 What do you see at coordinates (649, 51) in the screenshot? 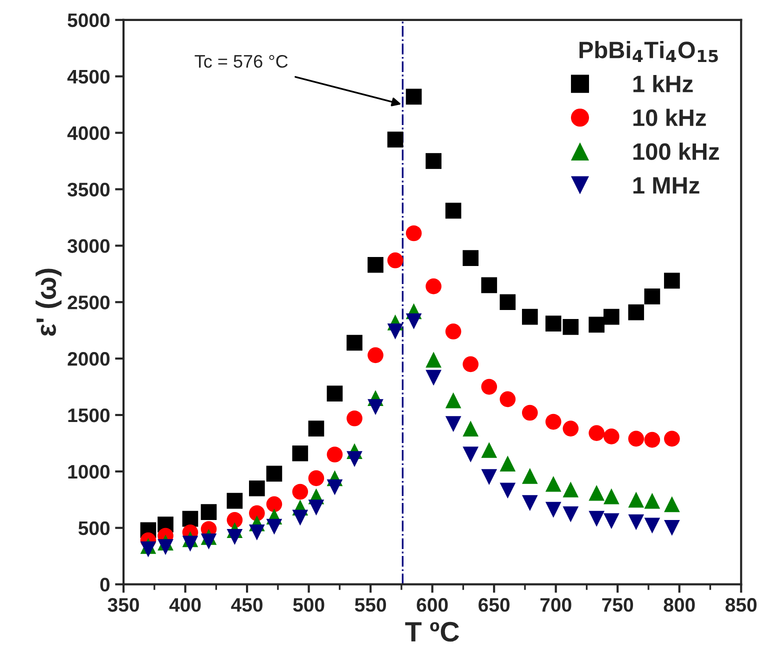
I see `legend-title: PbBi$_{4}$Ti$_{4}$O$_{15}$` at bounding box center [649, 51].